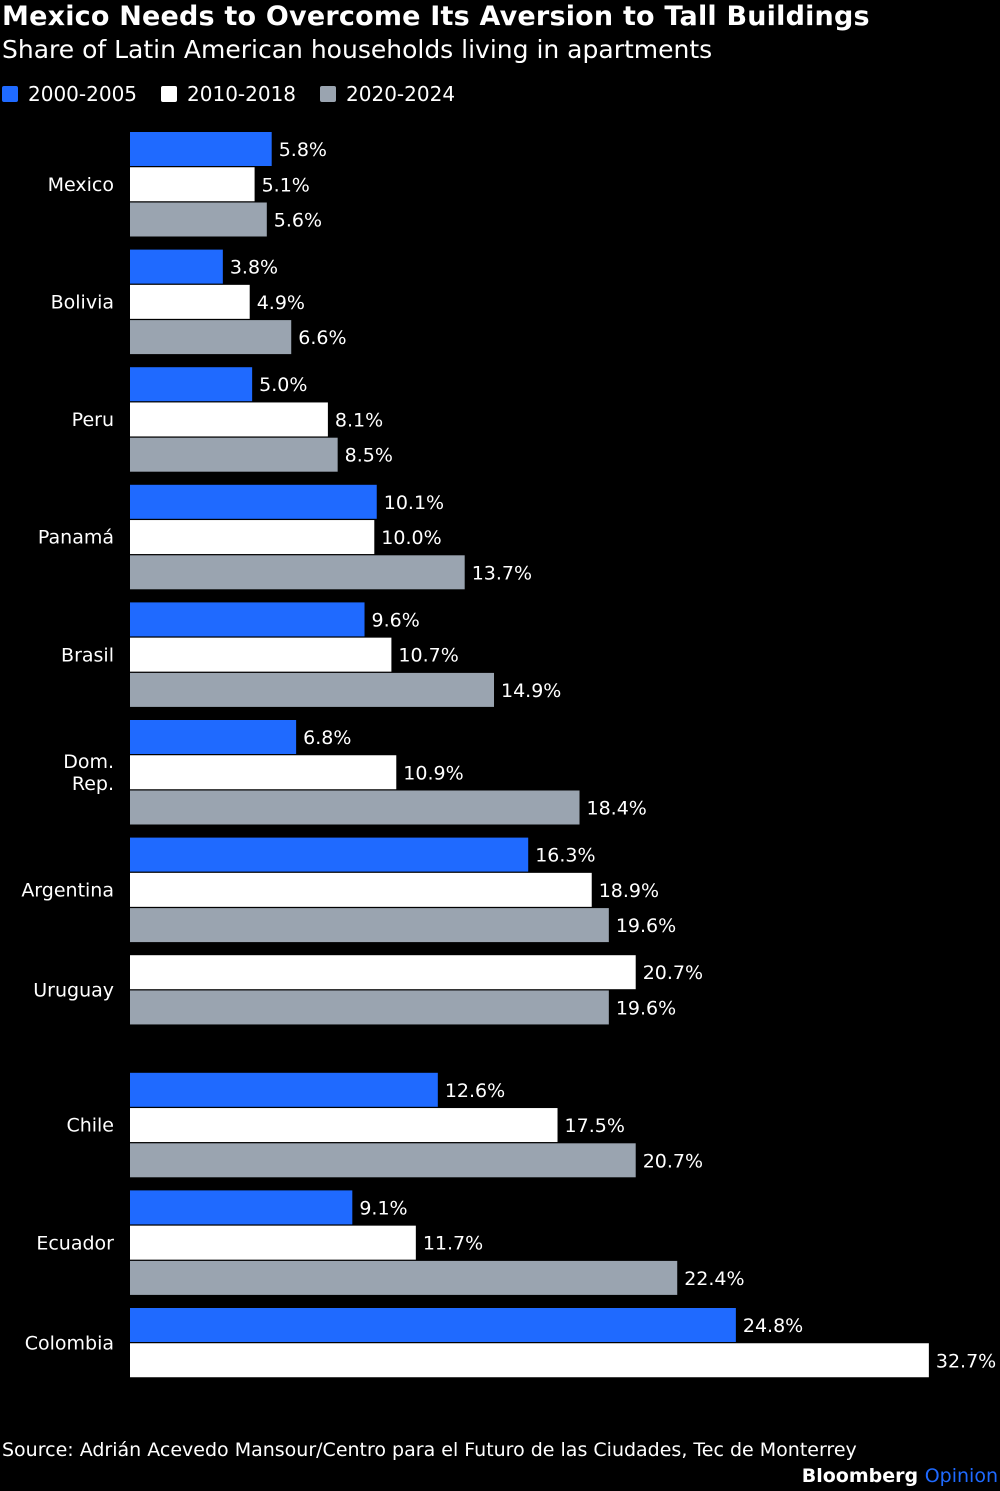 The width and height of the screenshot is (1000, 1491). What do you see at coordinates (646, 926) in the screenshot?
I see `data-label-argentina-2020-2024: 19.6%` at bounding box center [646, 926].